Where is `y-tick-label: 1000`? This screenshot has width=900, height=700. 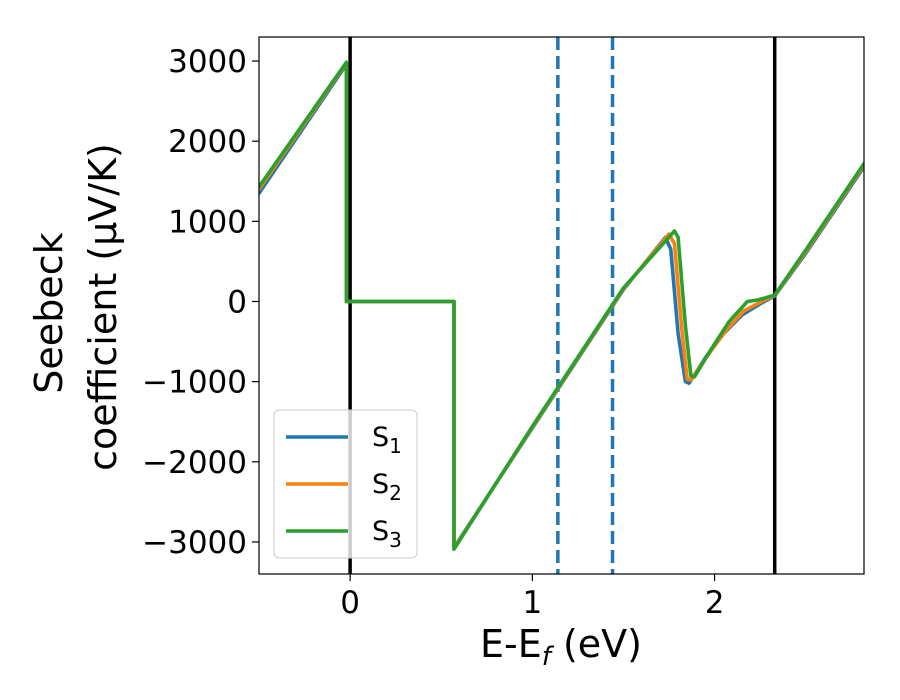
y-tick-label: 1000 is located at coordinates (207, 222).